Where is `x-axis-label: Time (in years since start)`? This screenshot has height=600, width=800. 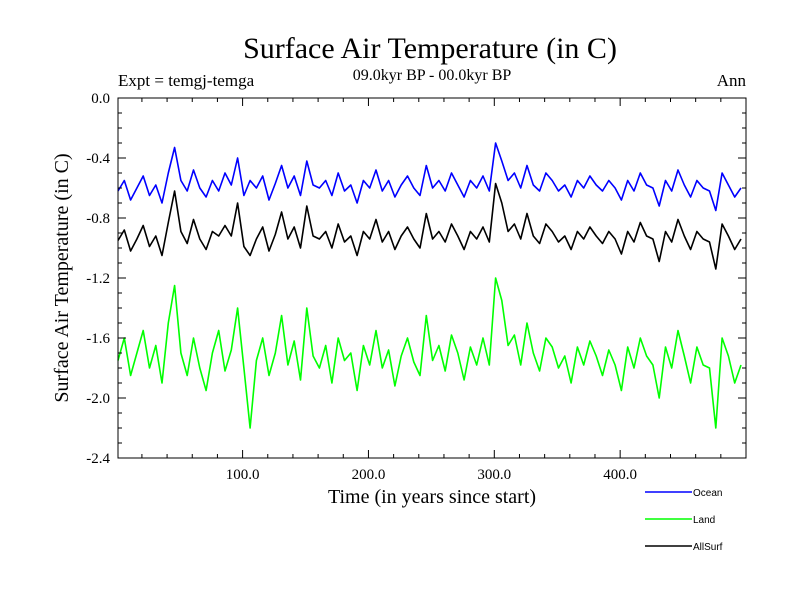
x-axis-label: Time (in years since start) is located at coordinates (432, 497).